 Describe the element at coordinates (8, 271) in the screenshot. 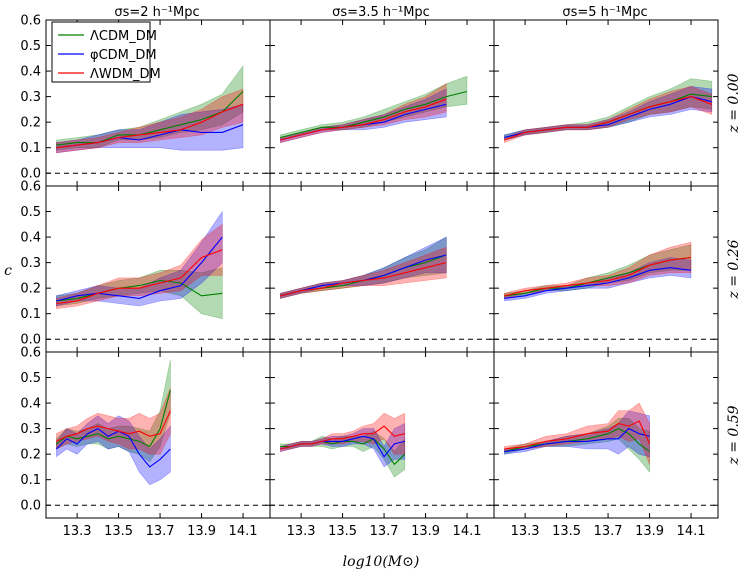

I see `y-axis-label: c` at that location.